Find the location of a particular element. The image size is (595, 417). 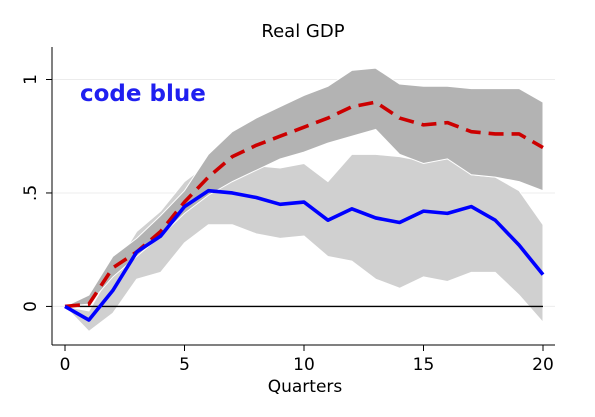

x-tick-label-3: 15 is located at coordinates (424, 365).